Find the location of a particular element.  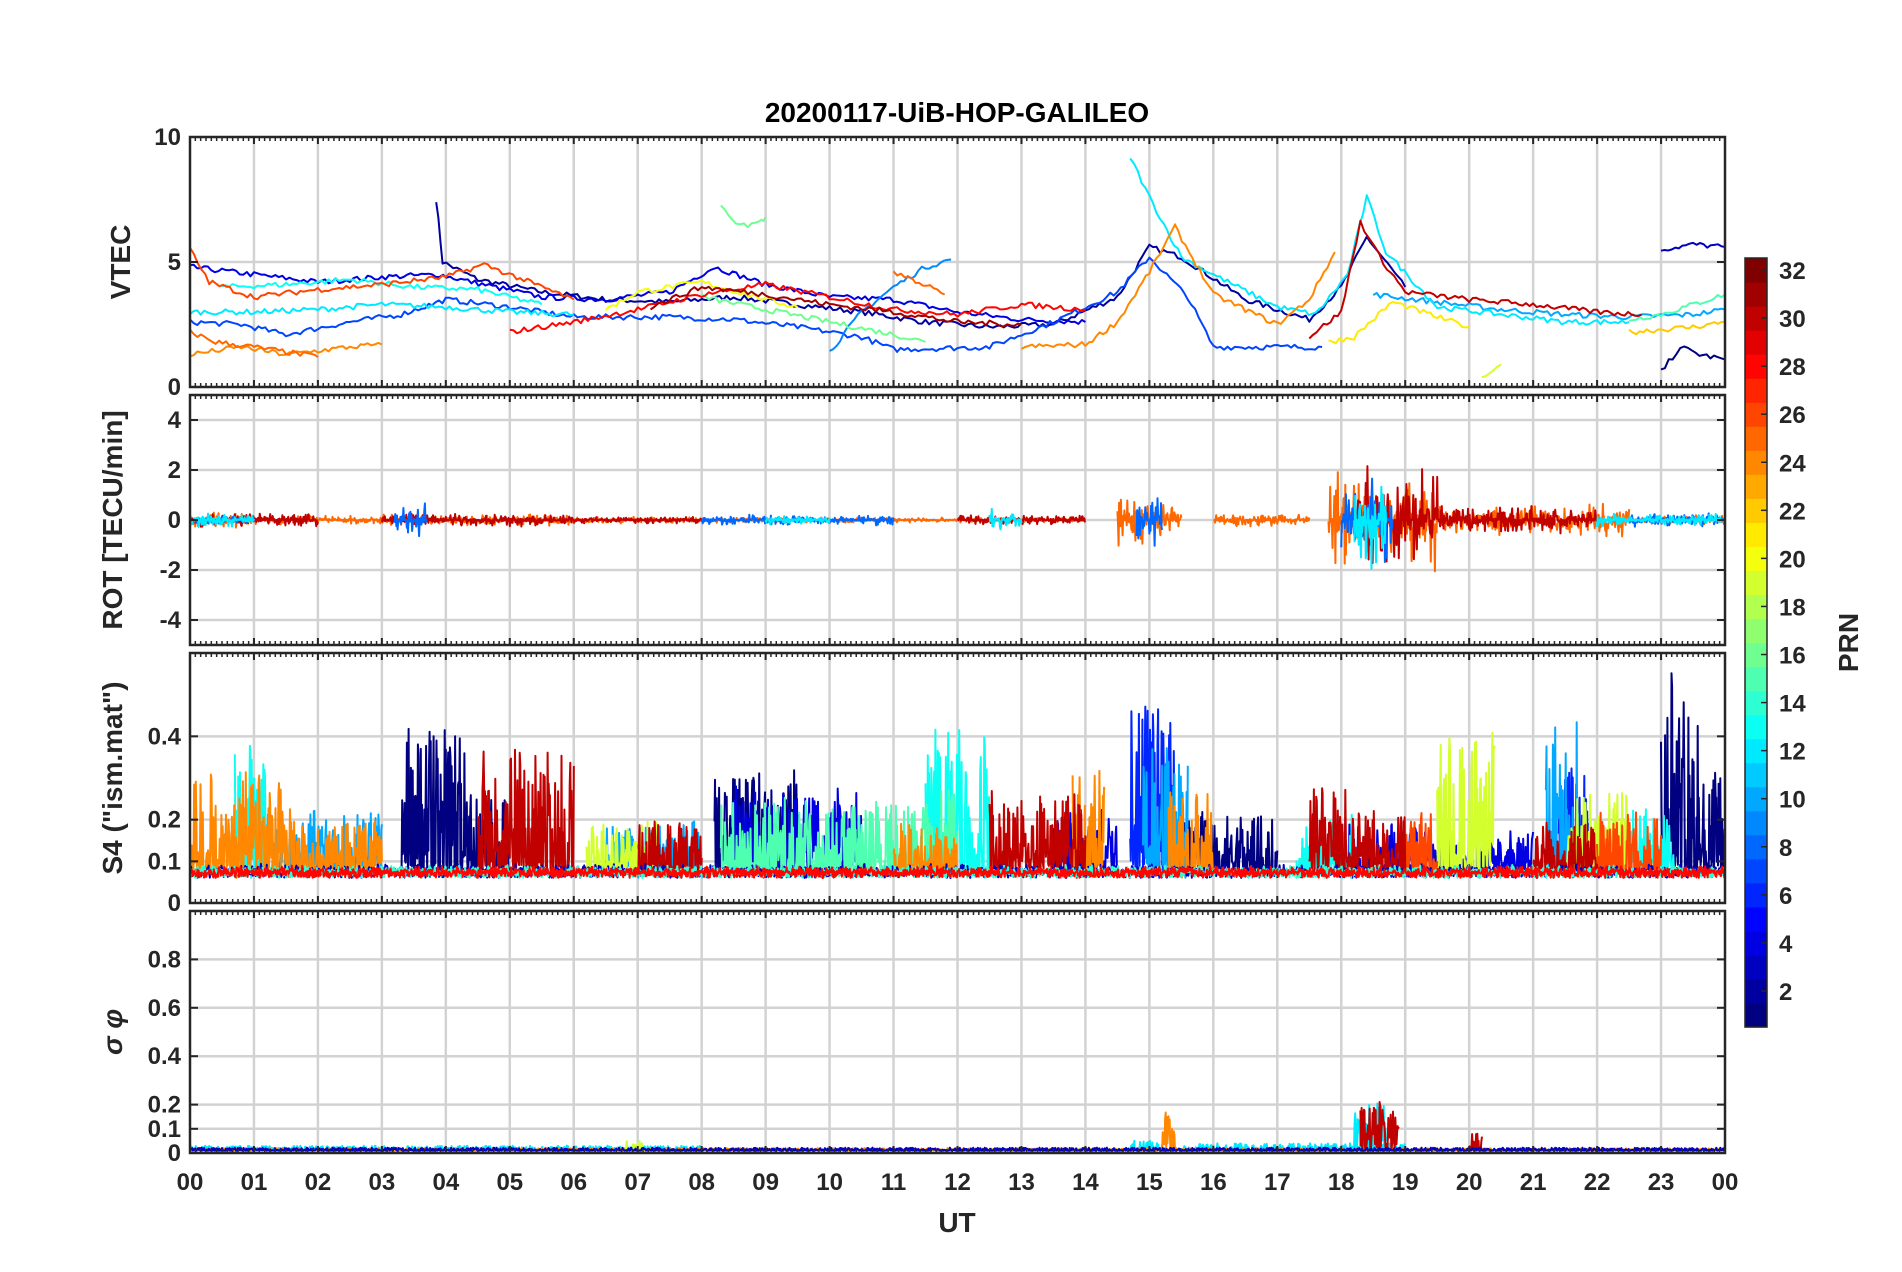

x-tick-label: 20 is located at coordinates (1469, 1182).